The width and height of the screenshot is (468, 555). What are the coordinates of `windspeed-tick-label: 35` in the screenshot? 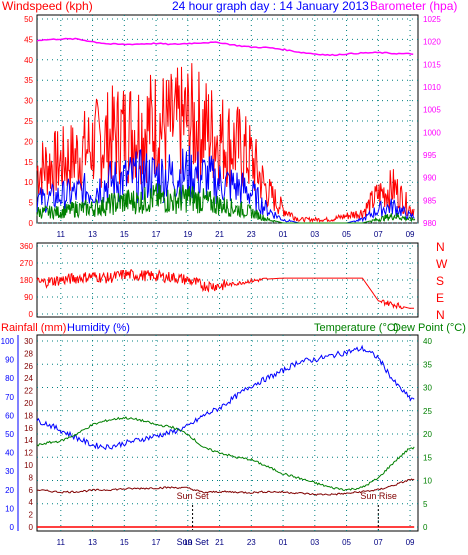 It's located at (28, 80).